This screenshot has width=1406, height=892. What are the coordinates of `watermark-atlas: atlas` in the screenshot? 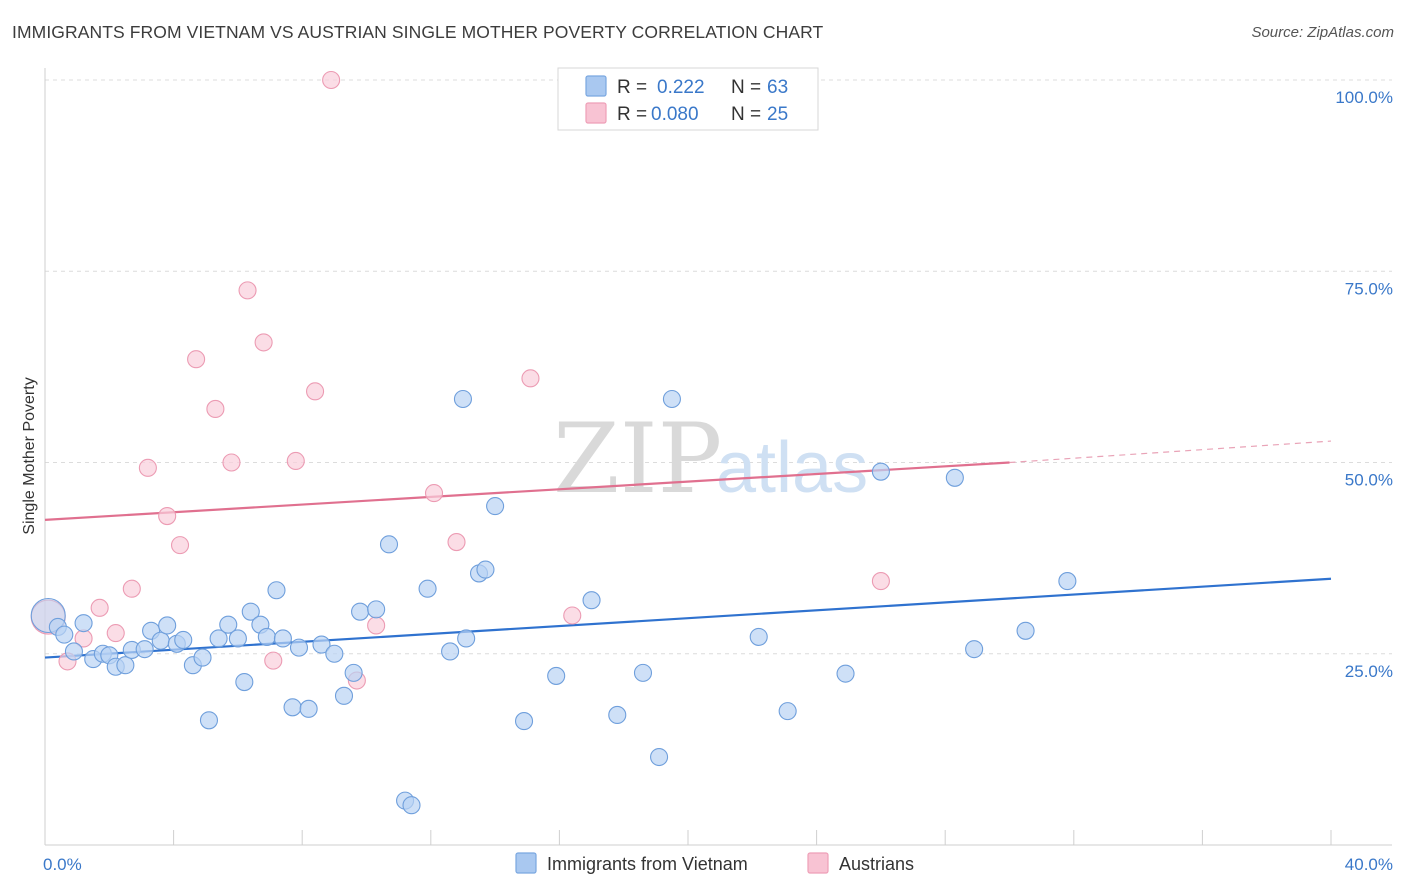 It's located at (792, 468).